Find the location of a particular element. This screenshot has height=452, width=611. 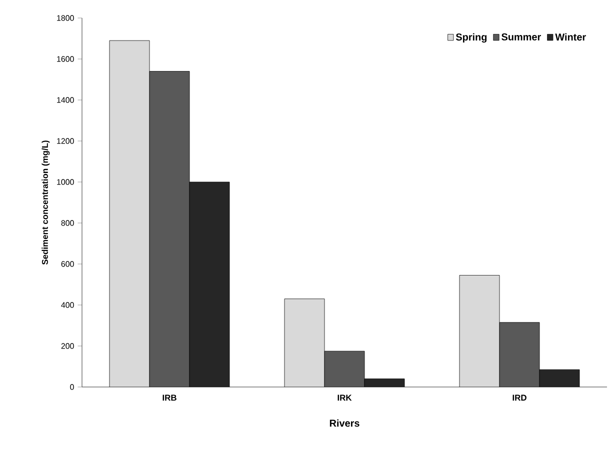

x-tick-label: IRB is located at coordinates (169, 397).